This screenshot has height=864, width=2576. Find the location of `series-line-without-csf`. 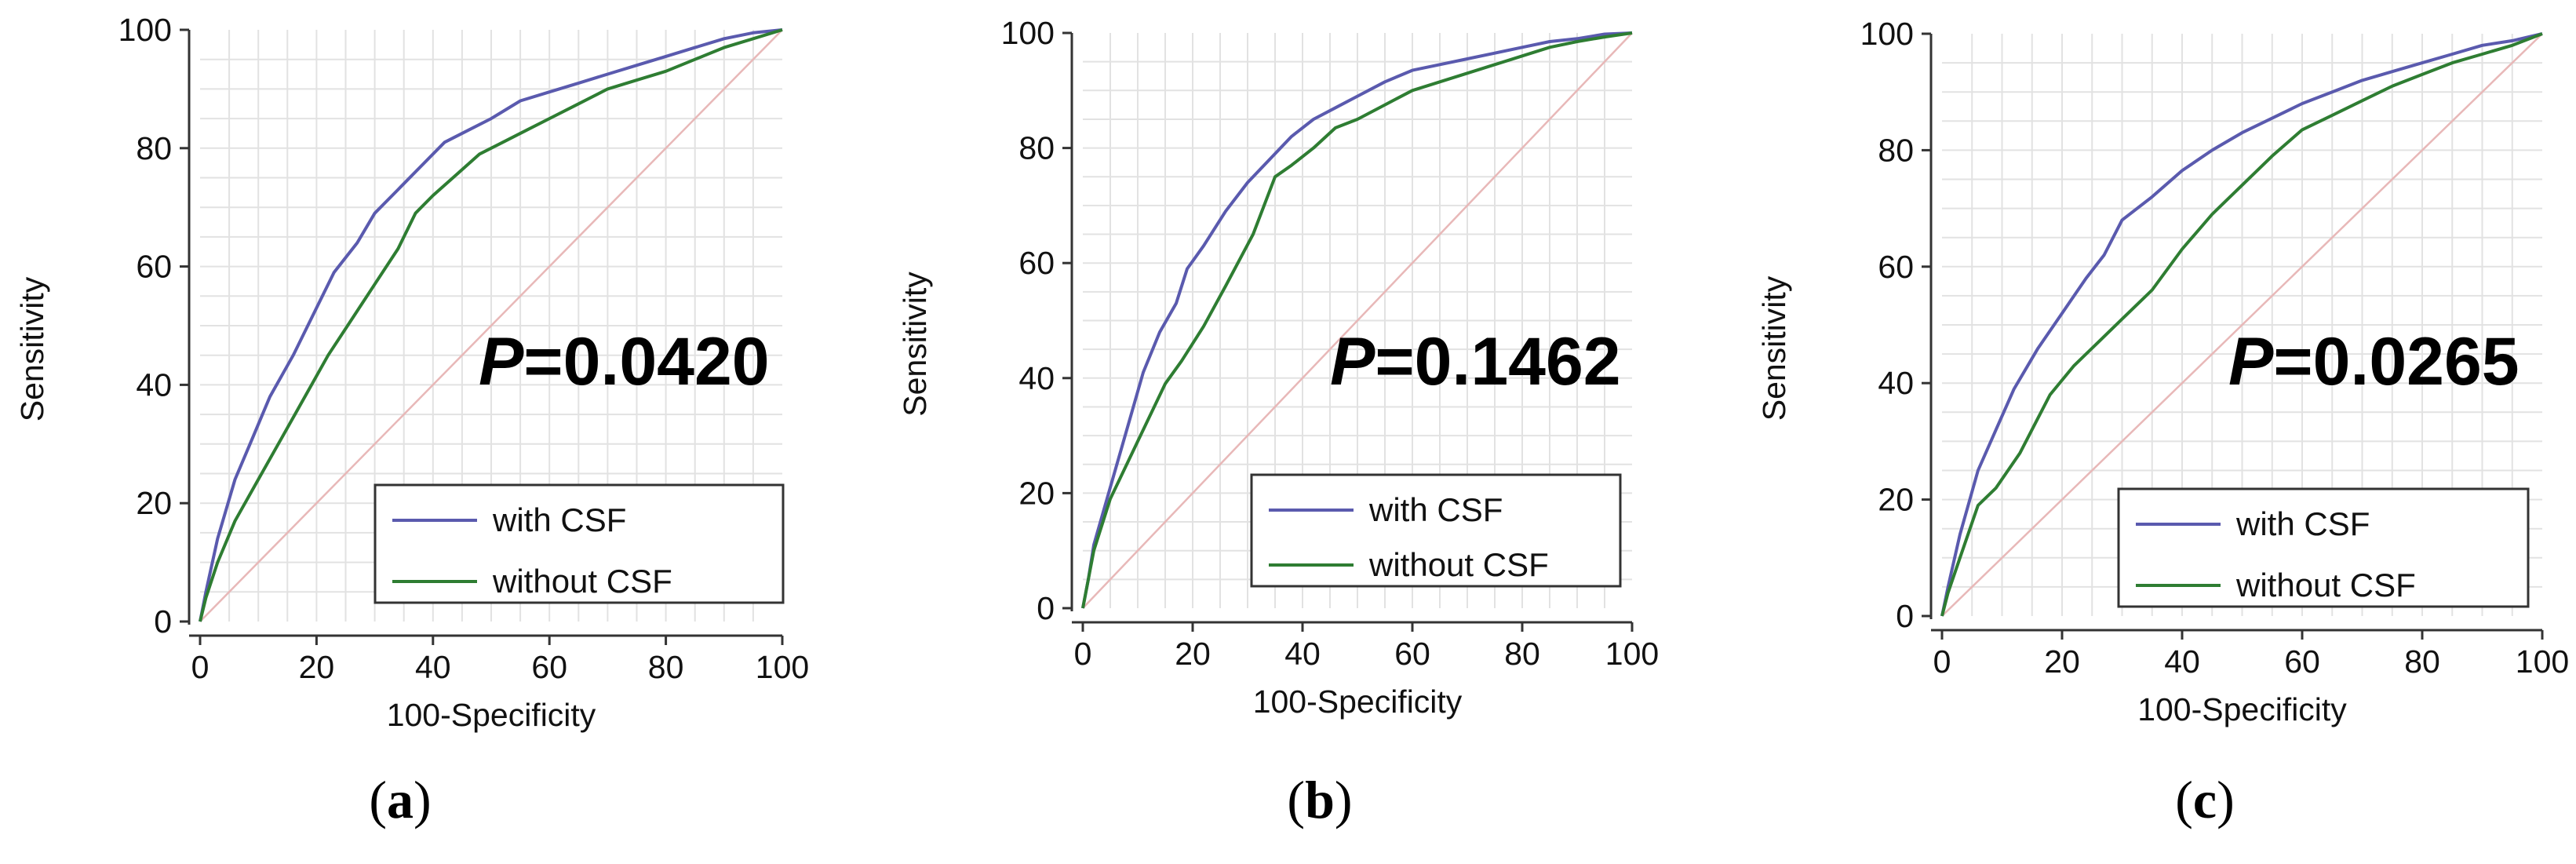

series-line-without-csf is located at coordinates (1357, 320).